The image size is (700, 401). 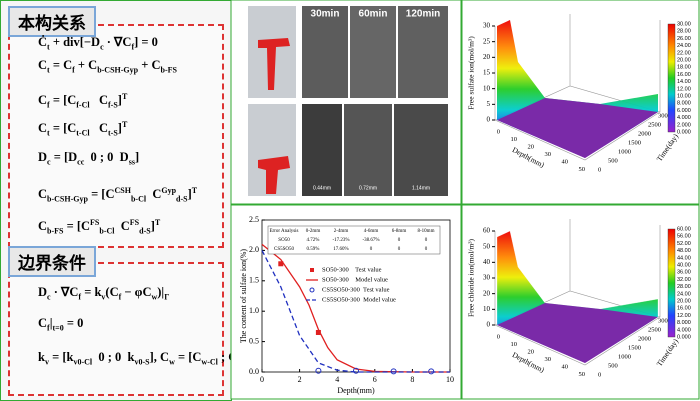 I want to click on colorbar-label: 18.00, so click(x=684, y=68).